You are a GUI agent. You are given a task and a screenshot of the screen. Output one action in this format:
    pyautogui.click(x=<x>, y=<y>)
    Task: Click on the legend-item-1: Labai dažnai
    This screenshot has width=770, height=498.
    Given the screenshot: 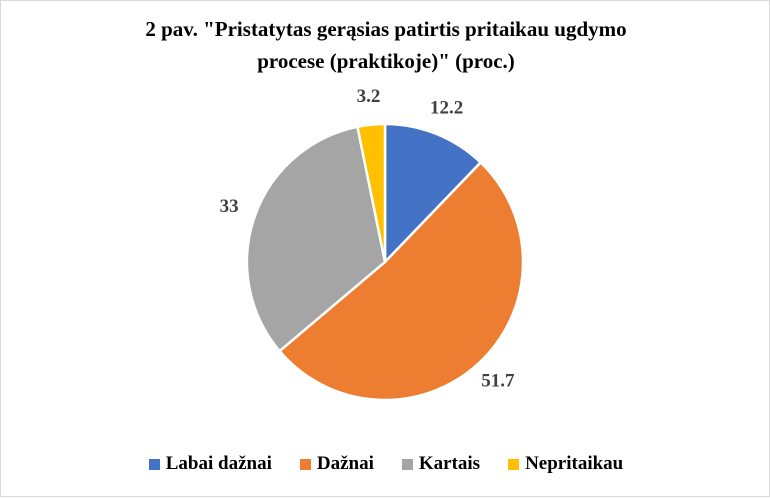 What is the action you would take?
    pyautogui.click(x=210, y=464)
    